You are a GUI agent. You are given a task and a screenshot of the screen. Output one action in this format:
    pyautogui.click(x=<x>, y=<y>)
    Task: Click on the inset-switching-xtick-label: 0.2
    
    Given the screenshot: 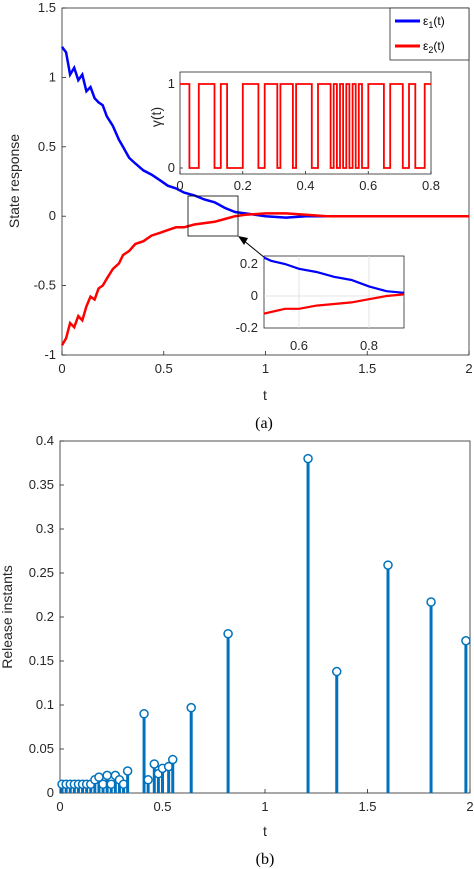 What is the action you would take?
    pyautogui.click(x=243, y=185)
    